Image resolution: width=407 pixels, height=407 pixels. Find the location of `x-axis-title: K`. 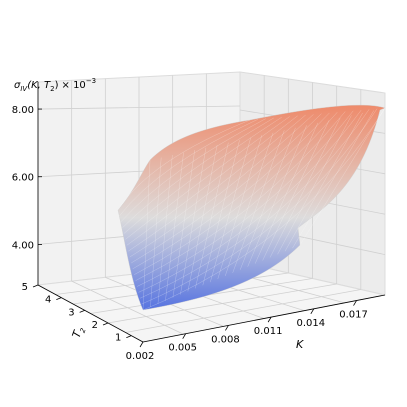

x-axis-title: K is located at coordinates (300, 344).